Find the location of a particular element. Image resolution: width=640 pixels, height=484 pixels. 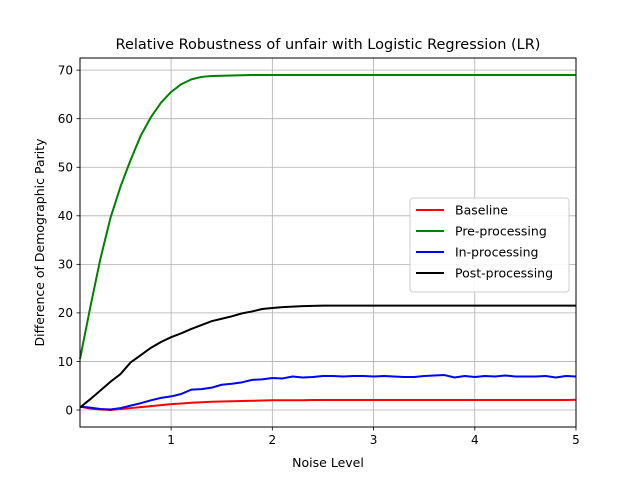

series-line-baseline is located at coordinates (328, 405).